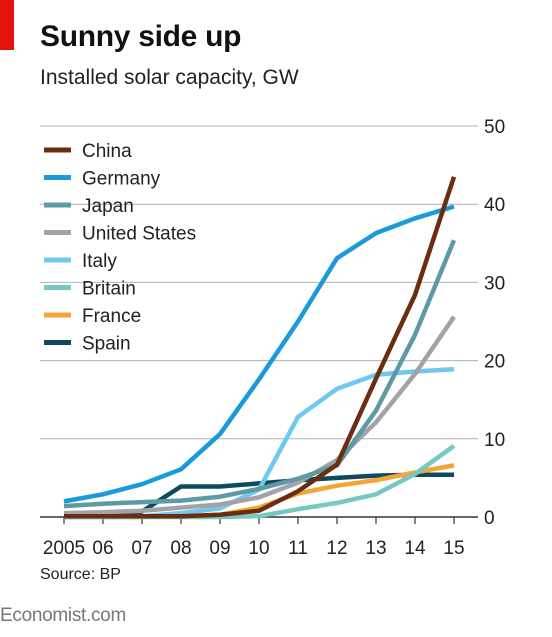 This screenshot has width=552, height=637. I want to click on legend-label: Germany, so click(121, 179).